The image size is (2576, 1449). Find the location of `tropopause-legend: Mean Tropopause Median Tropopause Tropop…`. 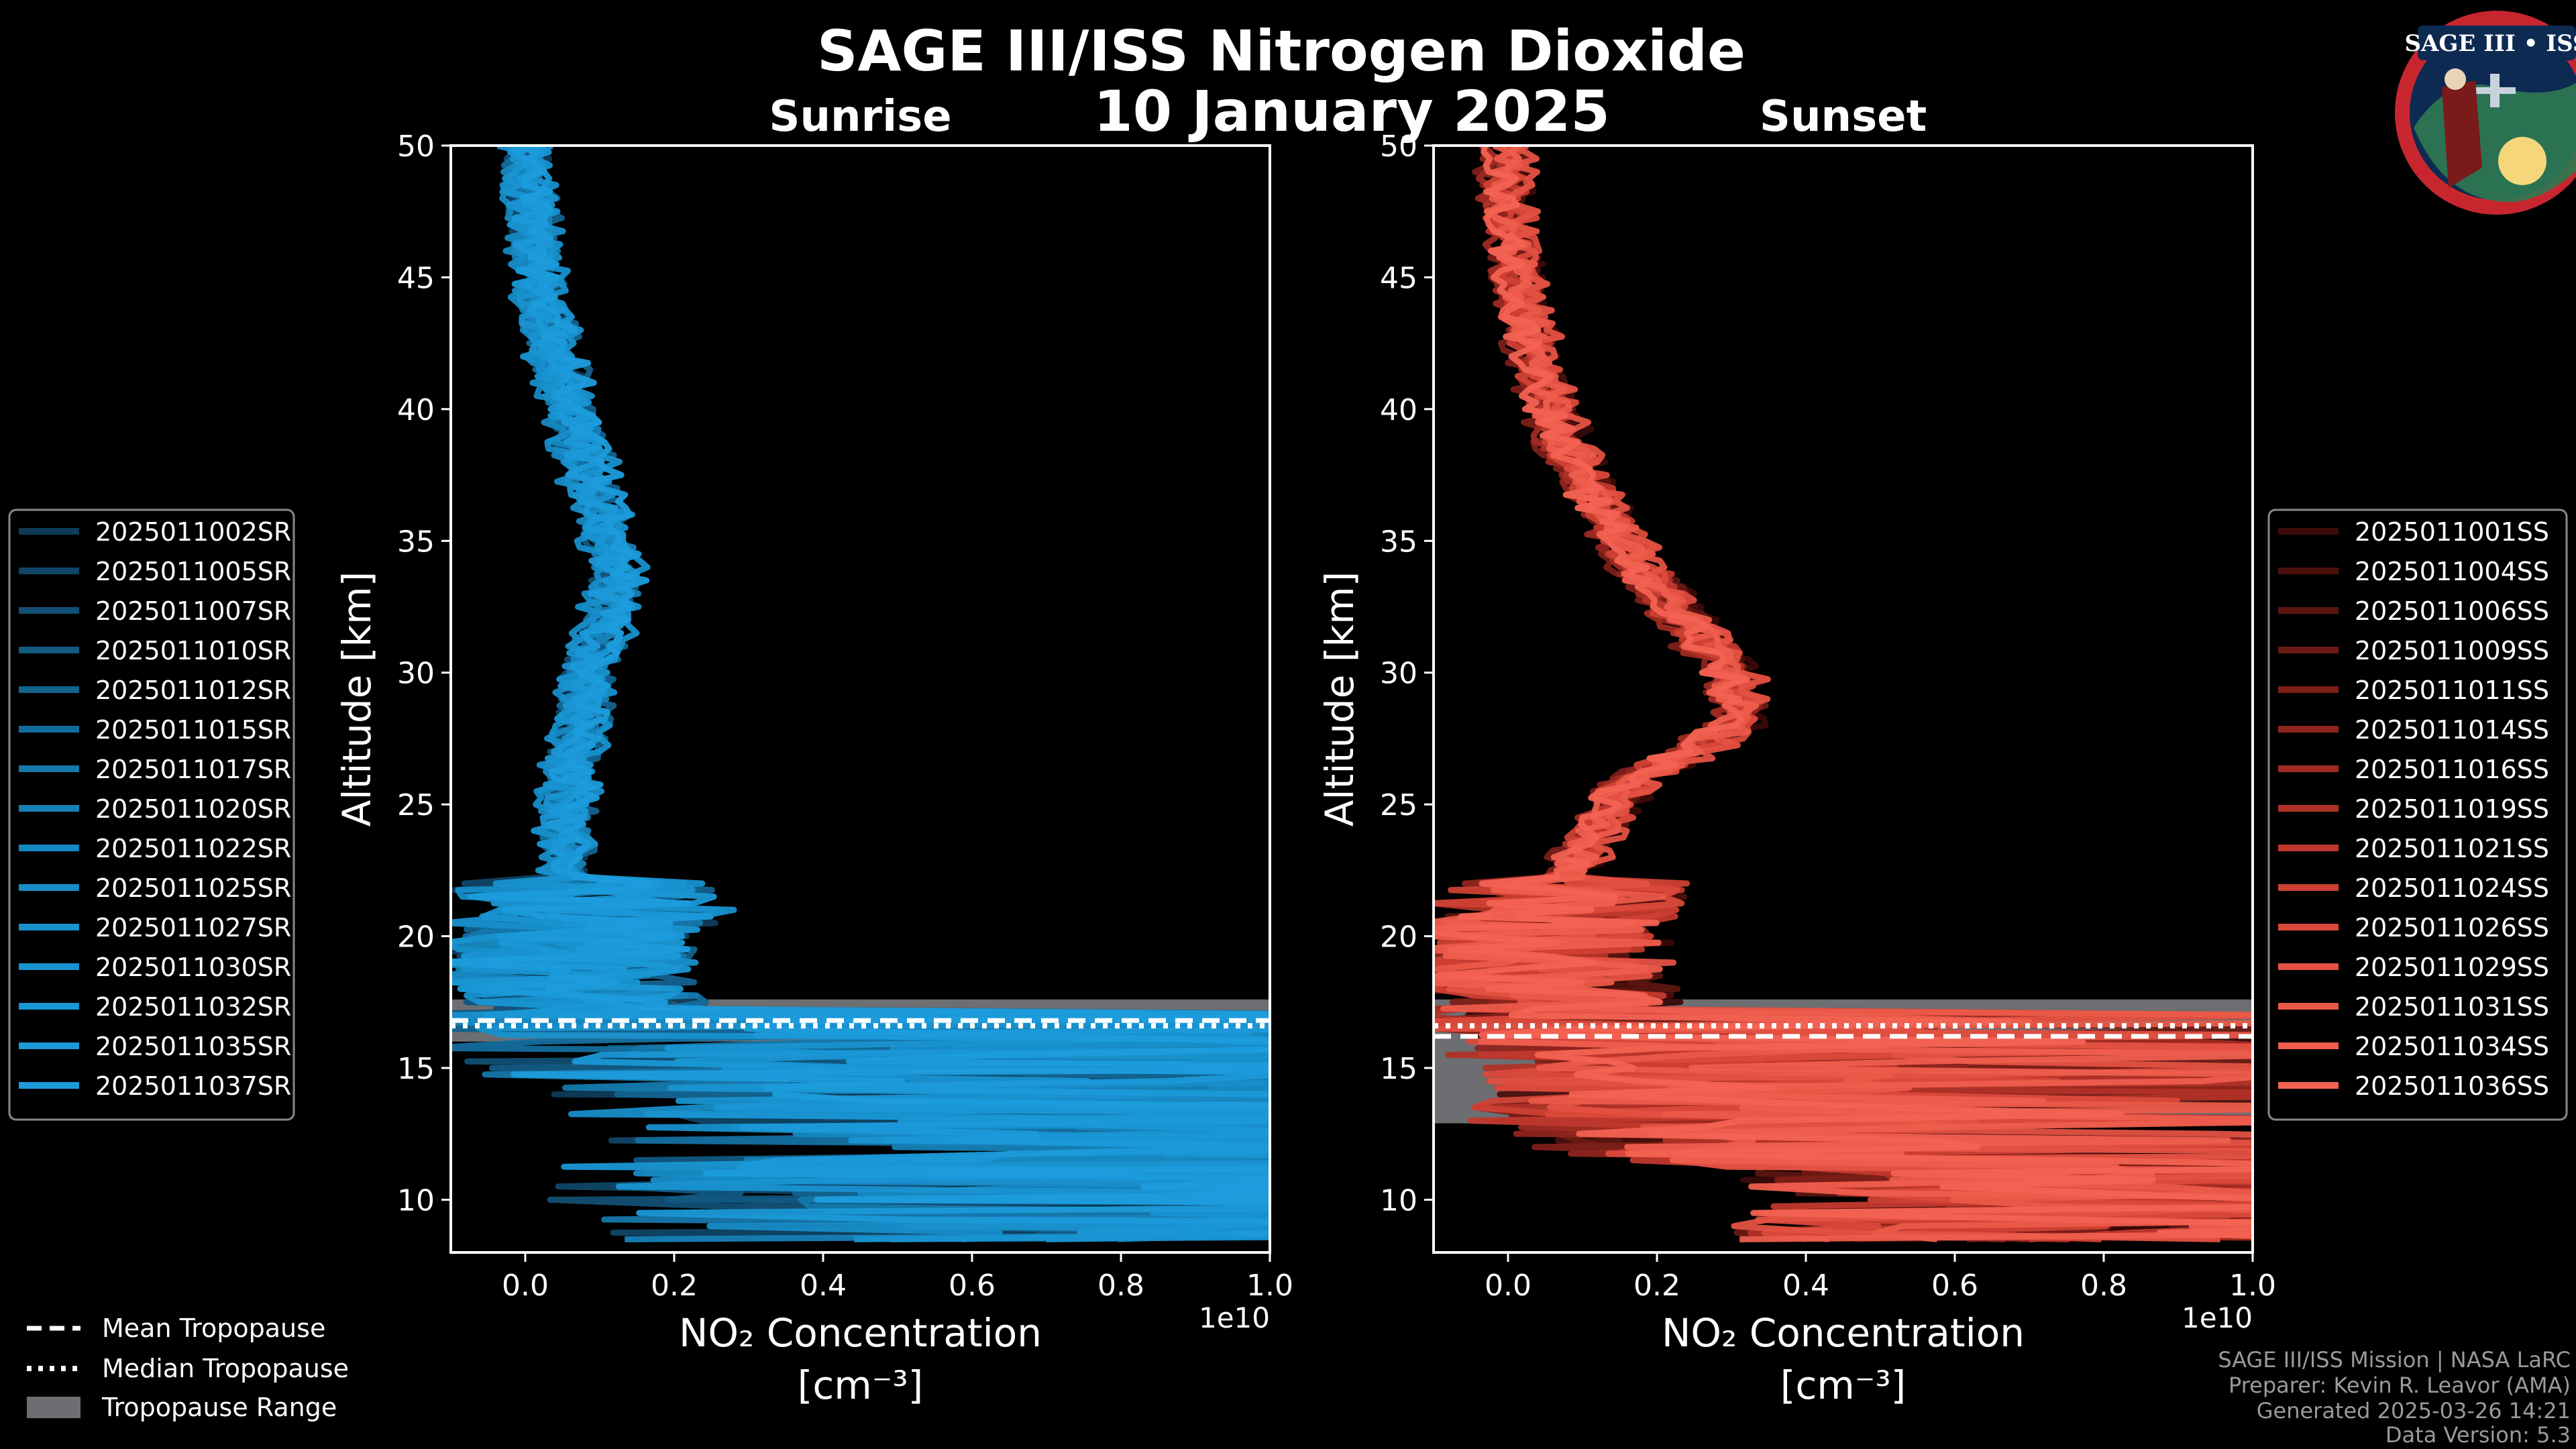

tropopause-legend: Mean Tropopause Median Tropopause Tropop… is located at coordinates (188, 1367).